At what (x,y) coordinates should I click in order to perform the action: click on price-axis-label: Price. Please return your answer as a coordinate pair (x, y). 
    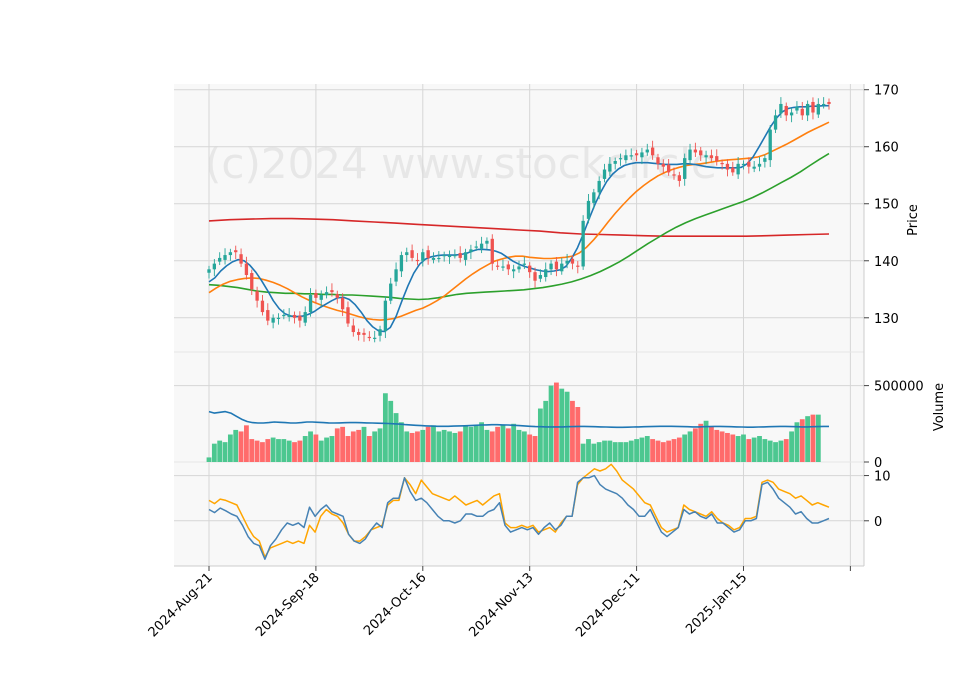
    Looking at the image, I should click on (913, 220).